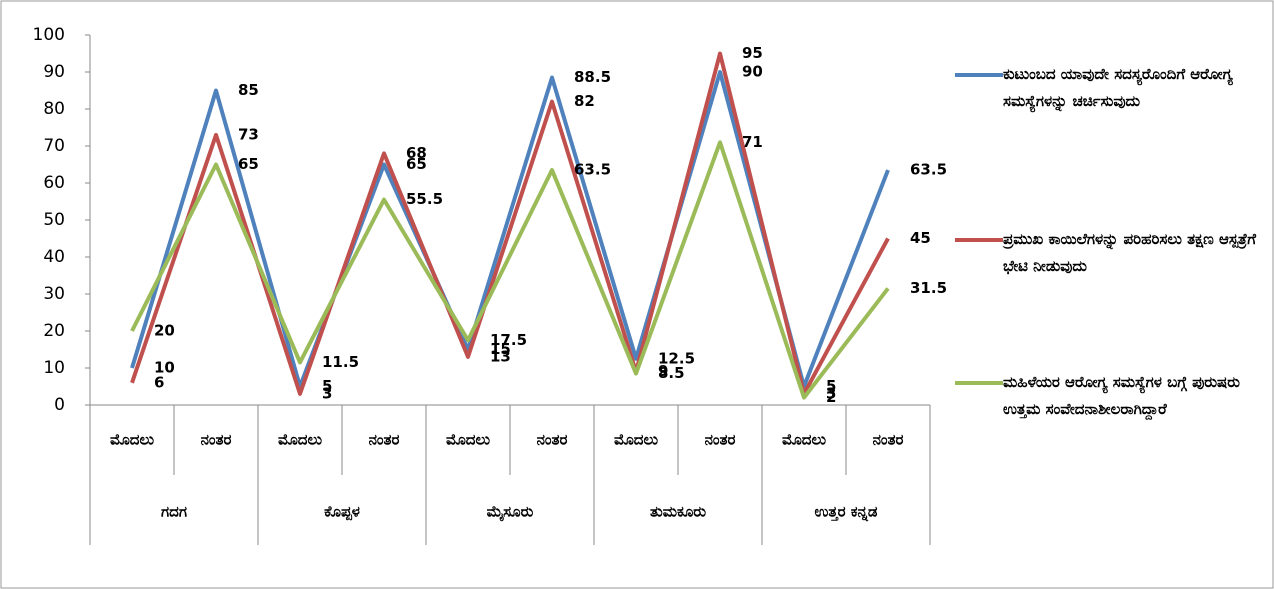  What do you see at coordinates (671, 373) in the screenshot?
I see `data-label: 8.5` at bounding box center [671, 373].